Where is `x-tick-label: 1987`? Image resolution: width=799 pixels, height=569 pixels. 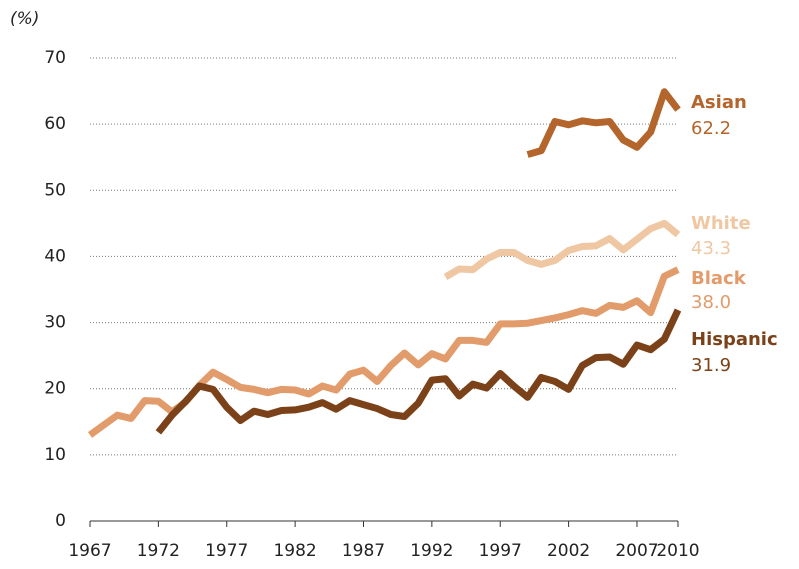 x-tick-label: 1987 is located at coordinates (363, 551).